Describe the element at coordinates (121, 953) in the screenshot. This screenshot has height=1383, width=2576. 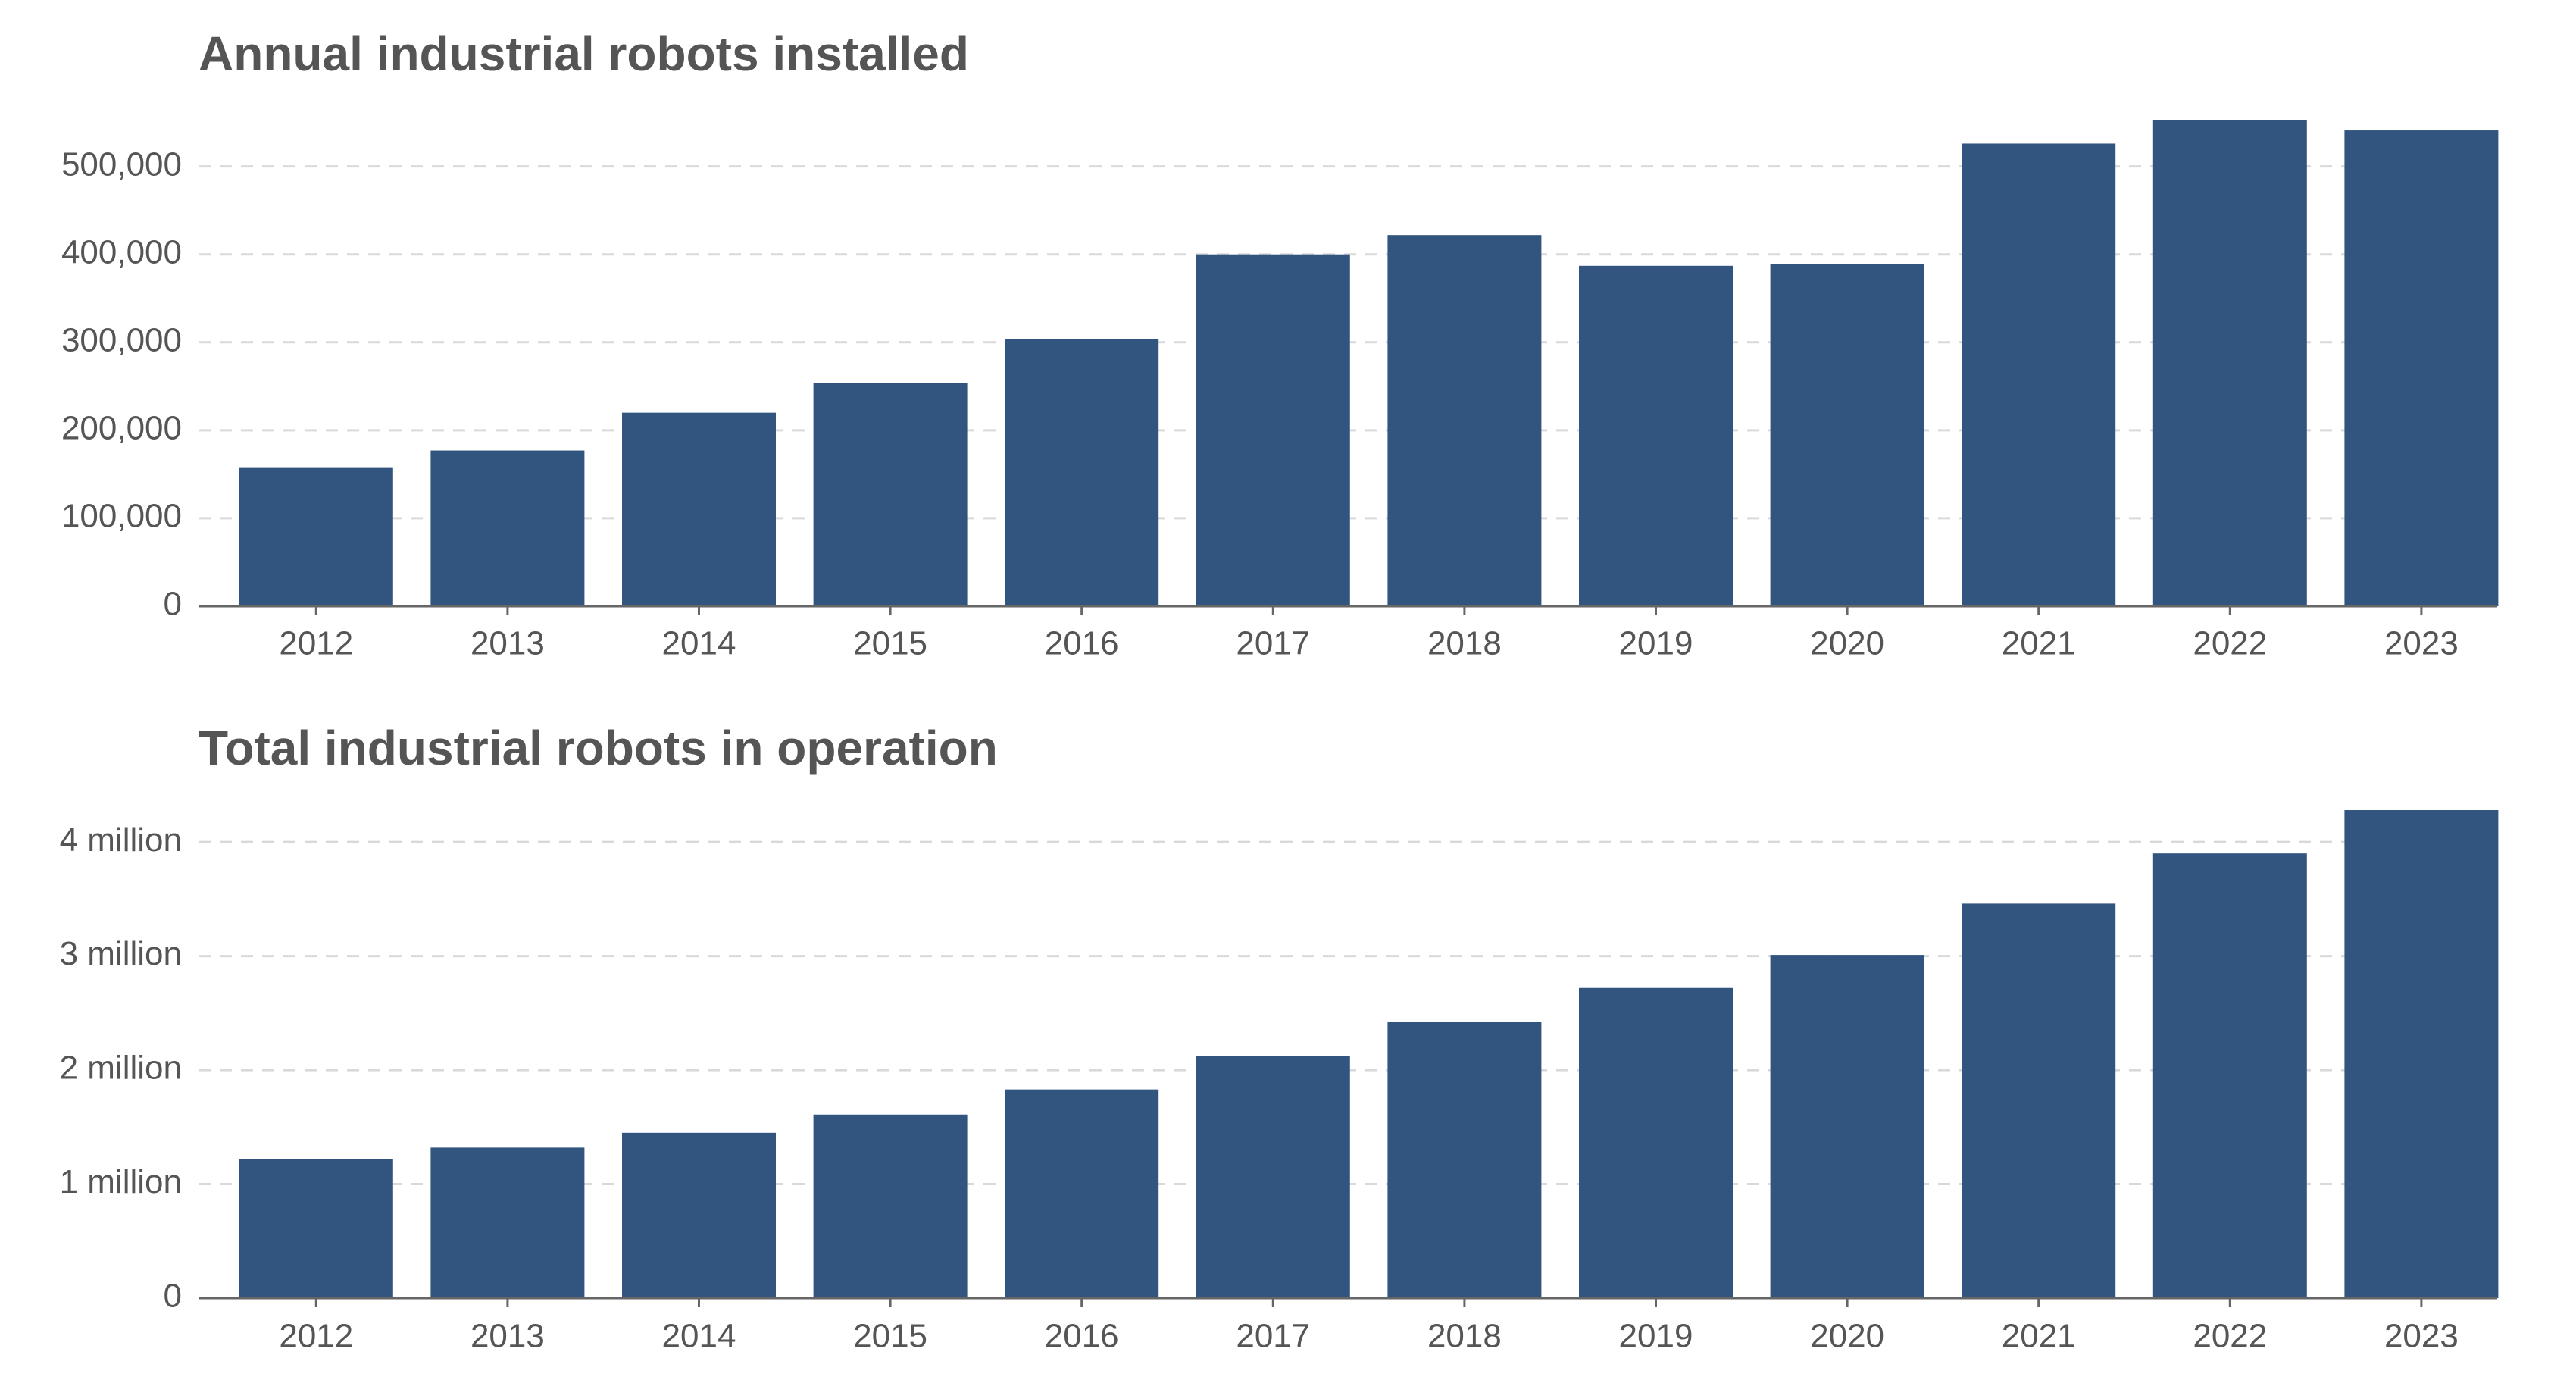
I see `y-tick-label: 3 million` at that location.